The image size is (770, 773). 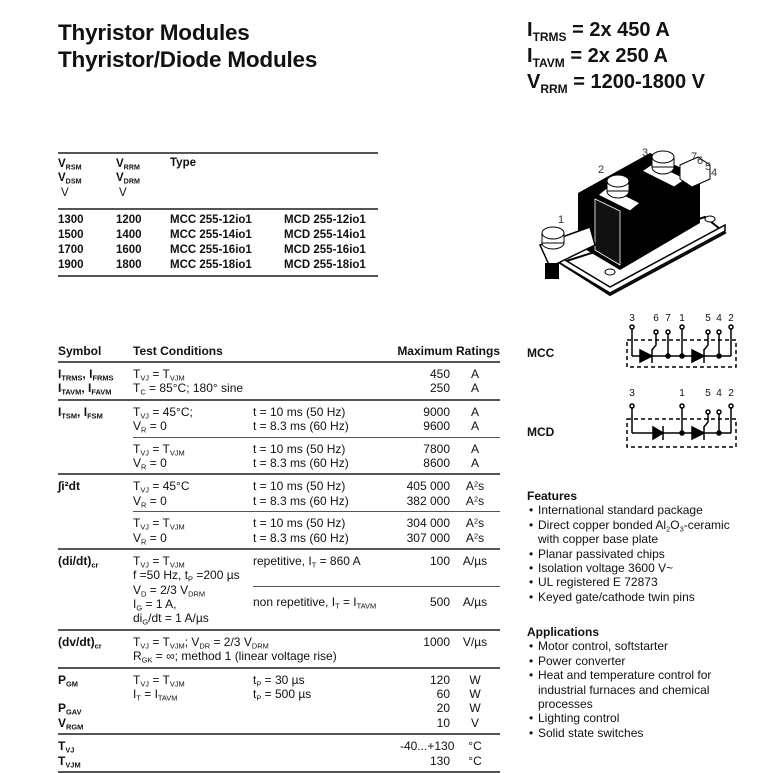 I want to click on symbol-line: ITAVM, IFAVM, so click(x=85, y=389).